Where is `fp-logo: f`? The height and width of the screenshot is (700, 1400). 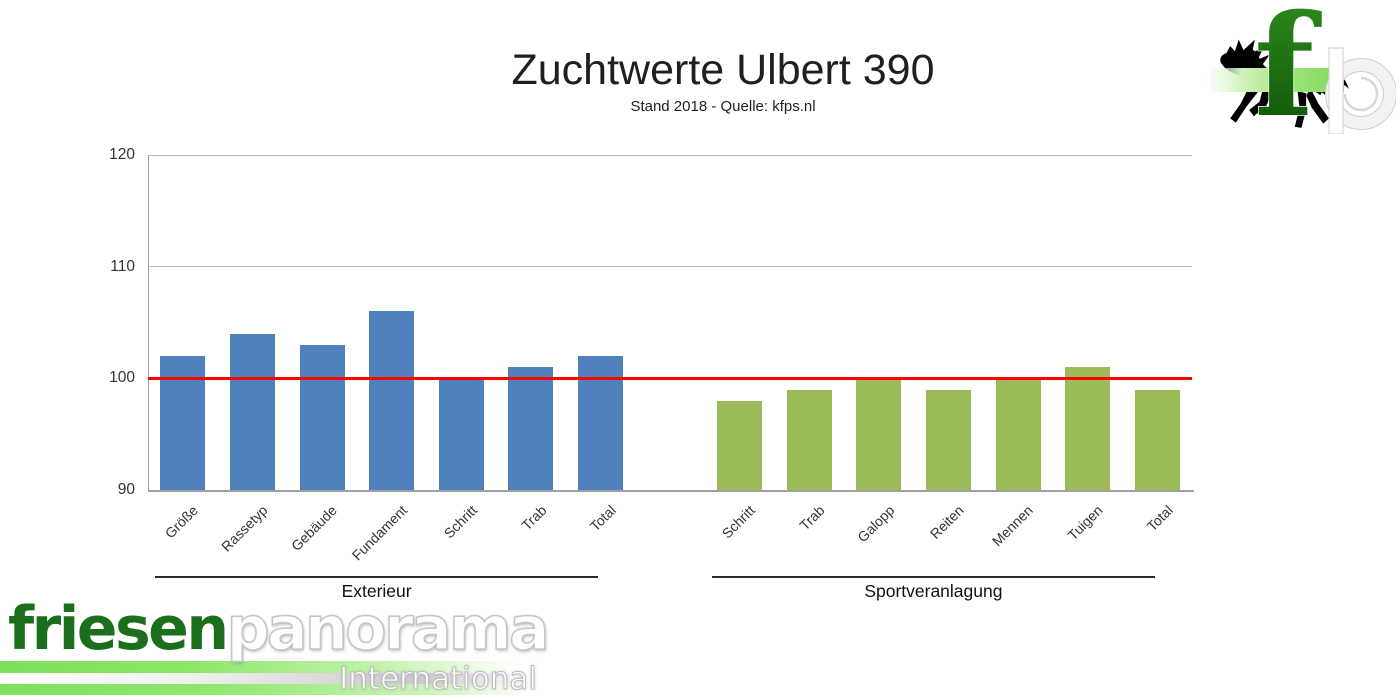
fp-logo: f is located at coordinates (1303, 68).